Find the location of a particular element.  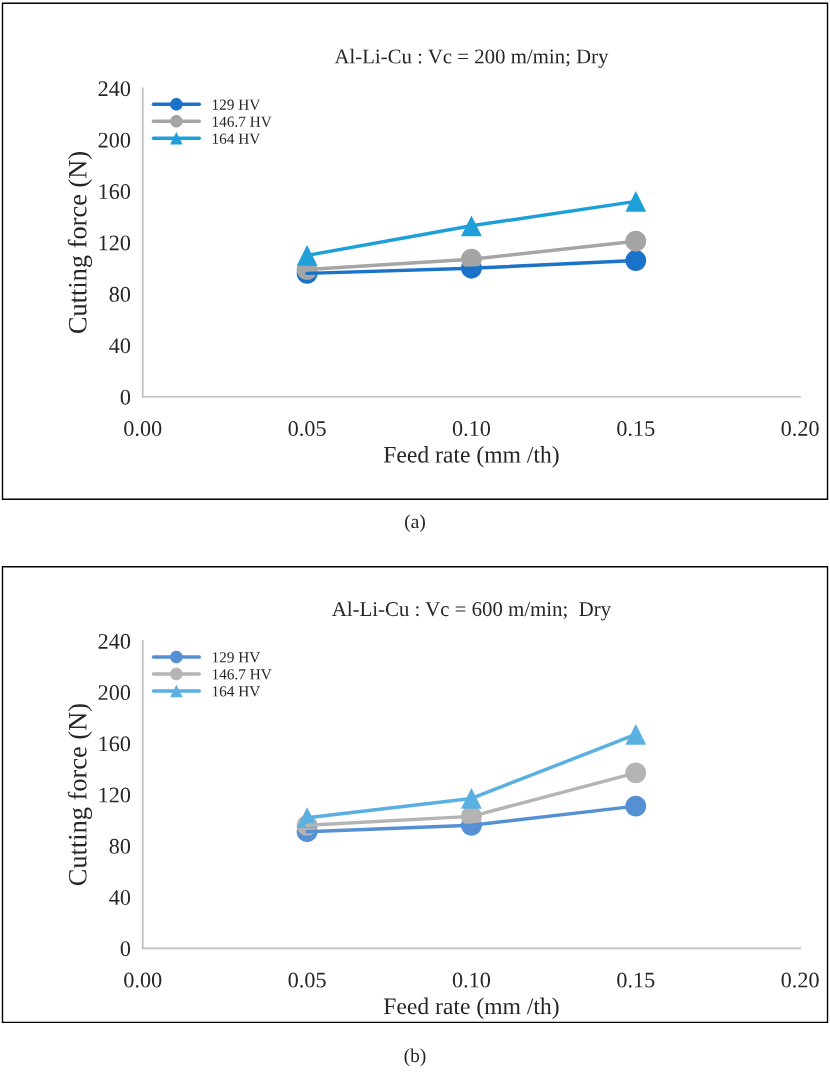

chart-title: Al-Li-Cu : Vc = 600 m/min; Dry is located at coordinates (472, 611).